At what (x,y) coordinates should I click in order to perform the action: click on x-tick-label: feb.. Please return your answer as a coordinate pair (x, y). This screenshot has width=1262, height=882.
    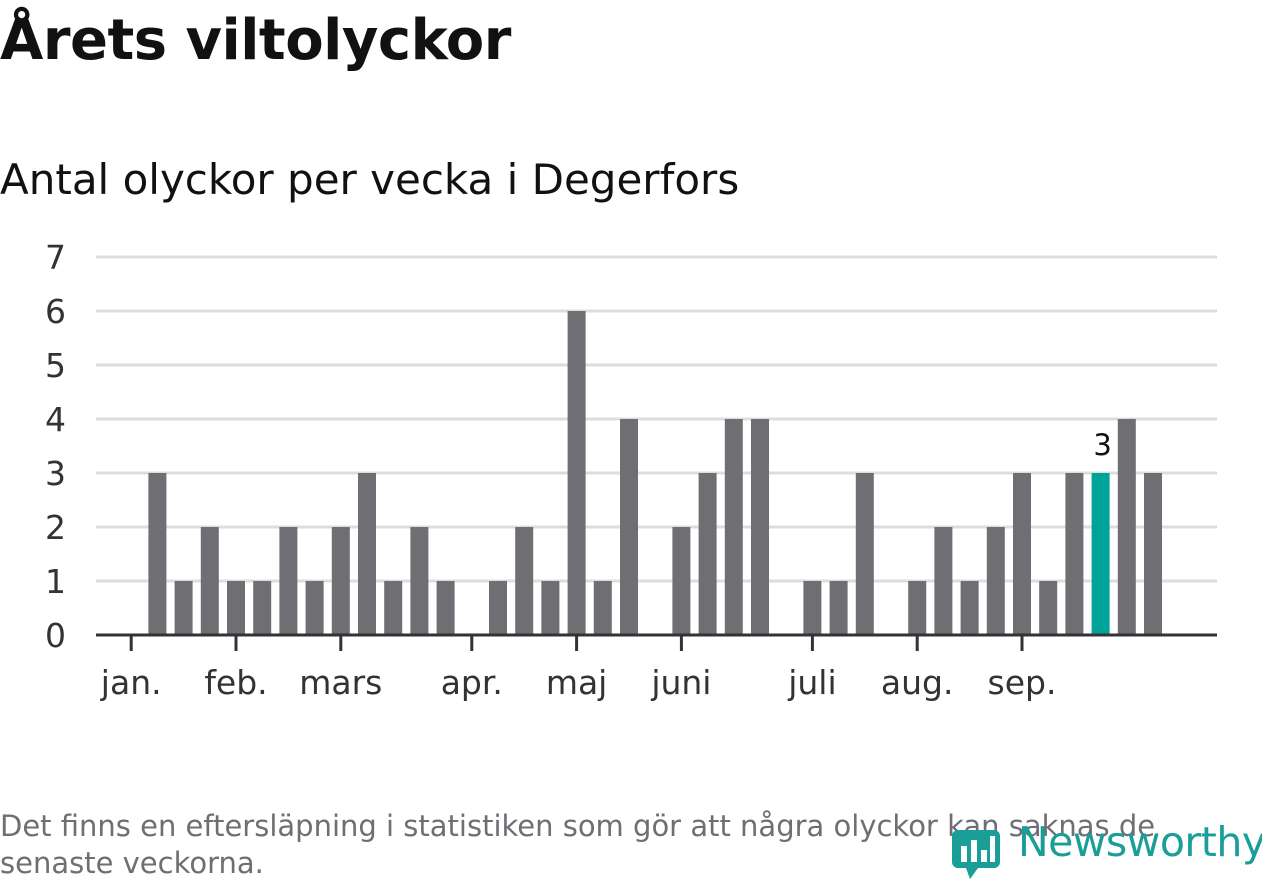
    Looking at the image, I should click on (235, 682).